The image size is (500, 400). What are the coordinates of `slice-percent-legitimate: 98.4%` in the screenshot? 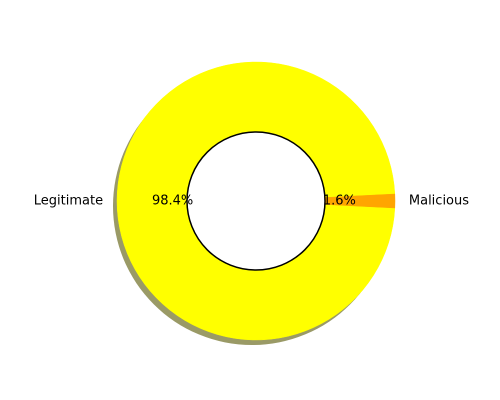 It's located at (172, 201).